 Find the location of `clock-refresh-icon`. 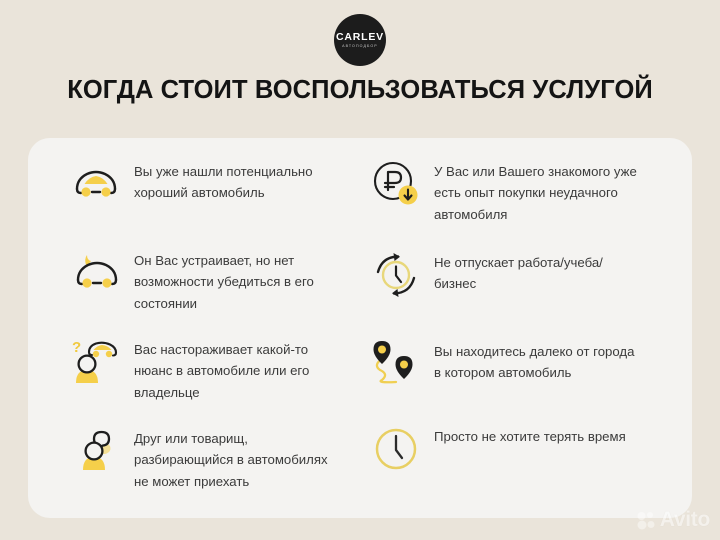

clock-refresh-icon is located at coordinates (396, 275).